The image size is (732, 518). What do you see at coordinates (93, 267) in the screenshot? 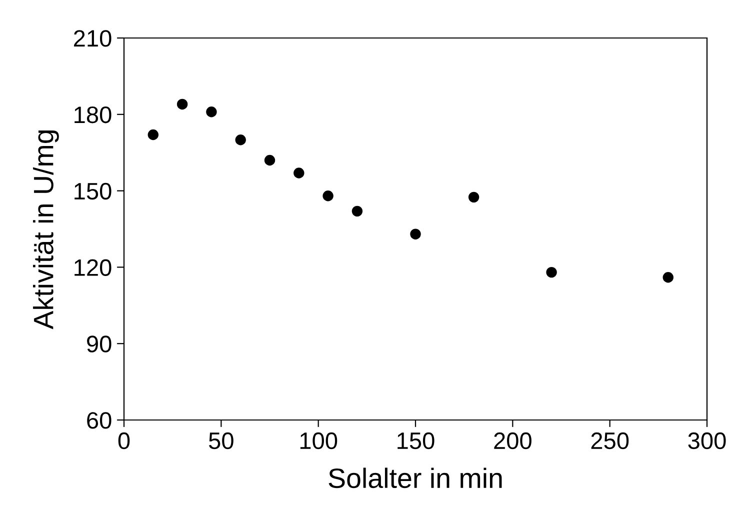
I see `y-tick-label: 120` at bounding box center [93, 267].